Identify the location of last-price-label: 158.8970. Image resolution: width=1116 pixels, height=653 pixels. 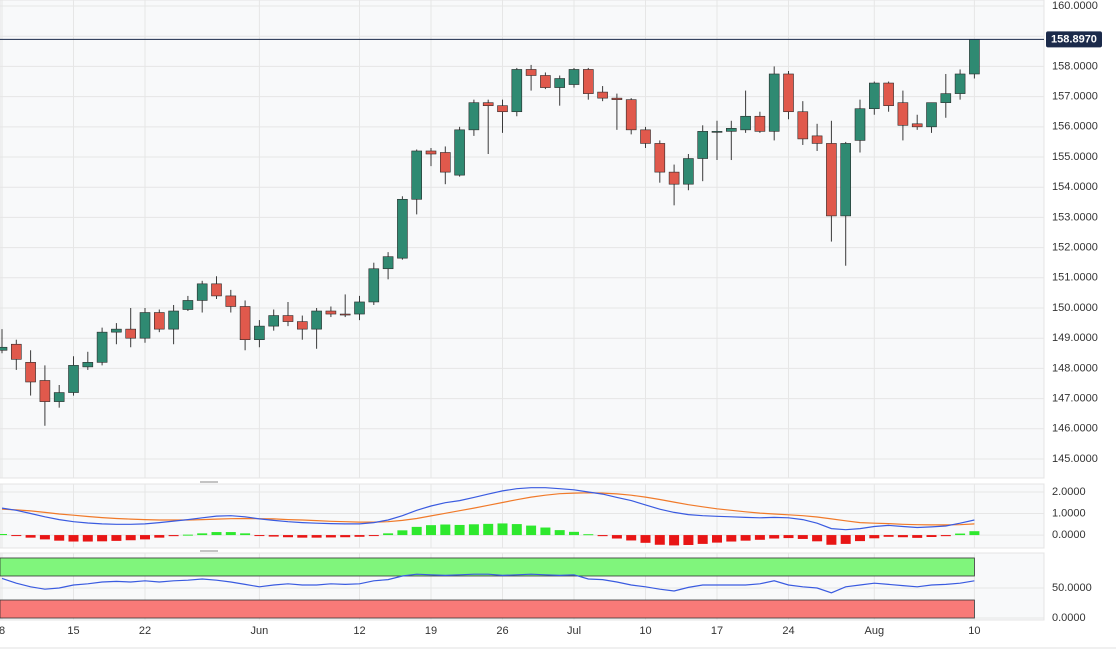
(1074, 39).